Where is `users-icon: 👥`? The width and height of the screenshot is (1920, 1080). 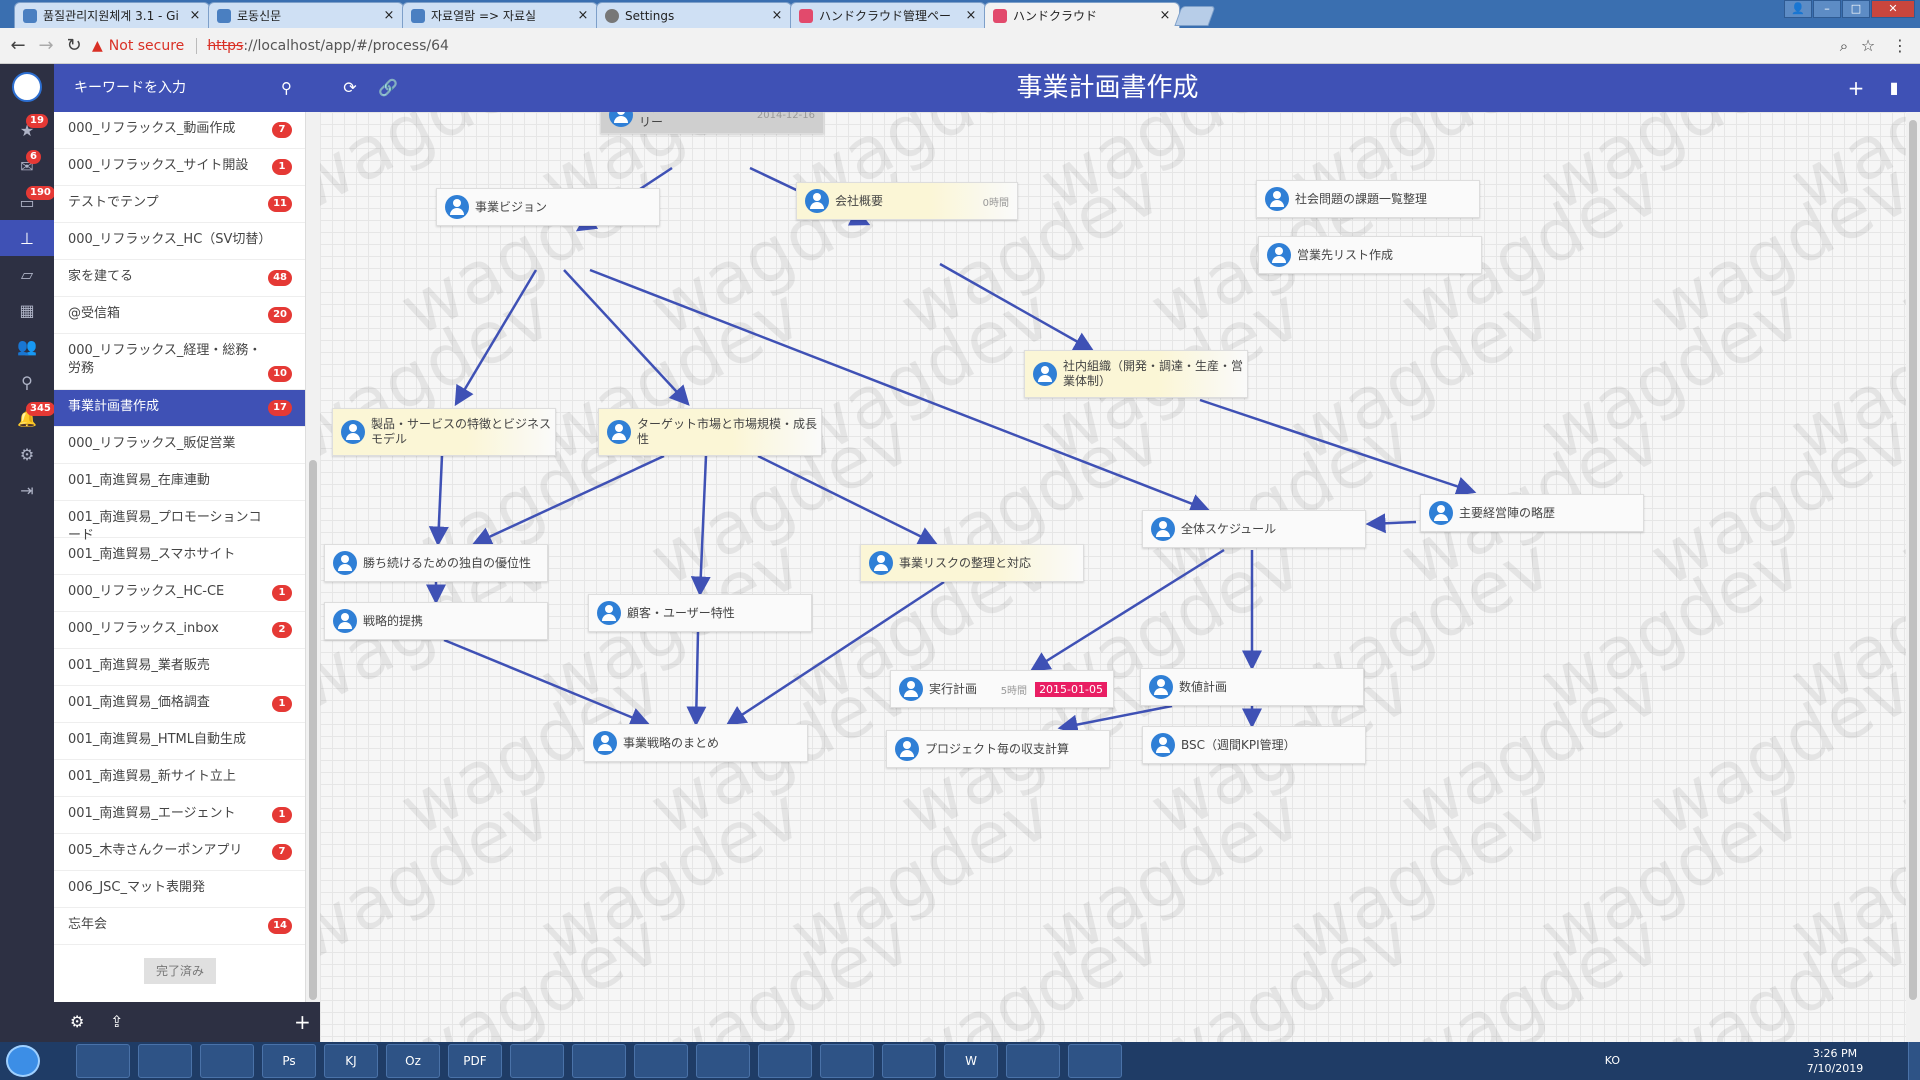 users-icon: 👥 is located at coordinates (27, 346).